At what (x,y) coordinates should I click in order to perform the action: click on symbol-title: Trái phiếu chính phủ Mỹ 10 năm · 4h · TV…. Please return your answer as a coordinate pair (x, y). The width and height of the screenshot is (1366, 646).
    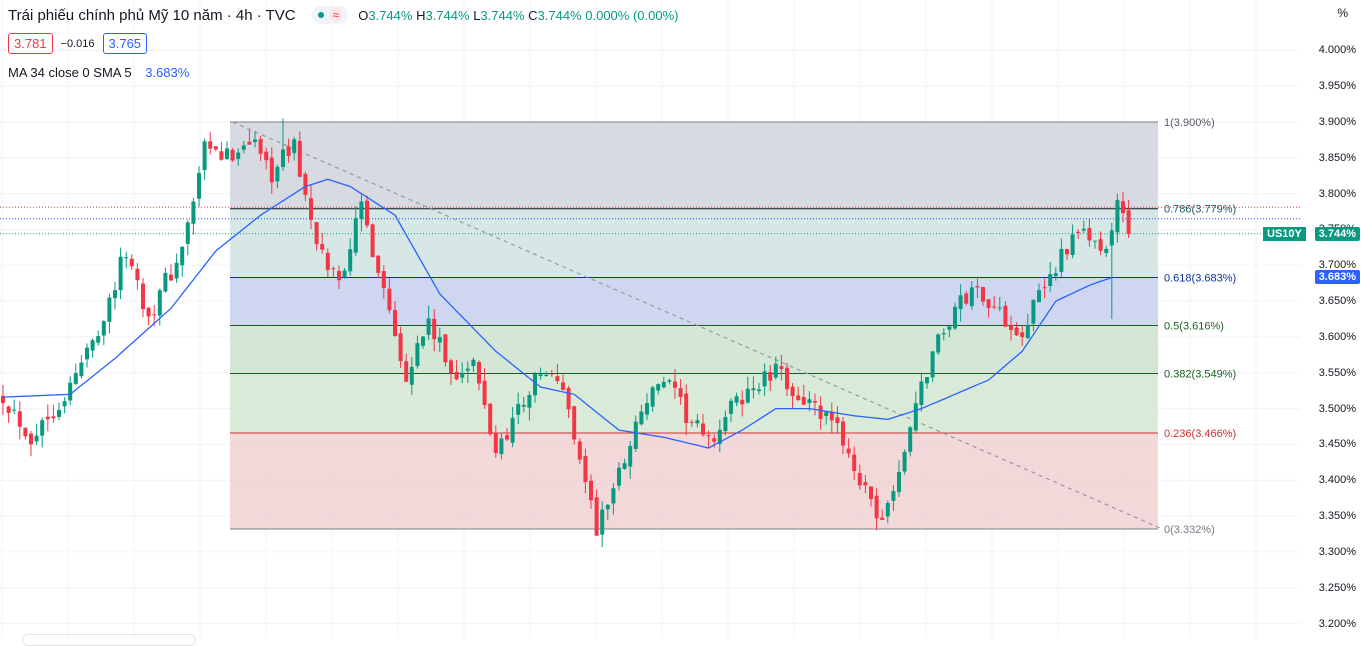
    Looking at the image, I should click on (152, 15).